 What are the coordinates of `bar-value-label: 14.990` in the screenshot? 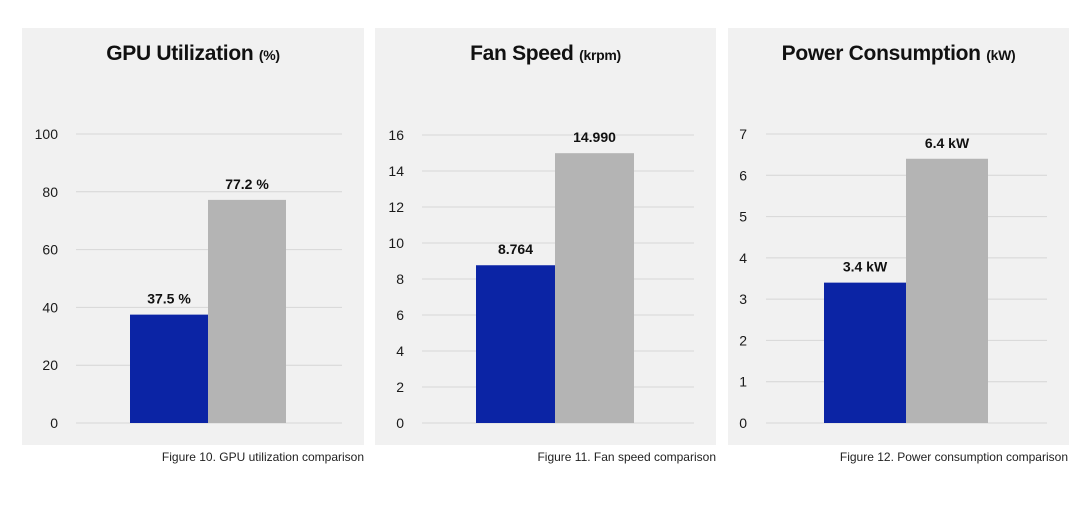 It's located at (594, 137).